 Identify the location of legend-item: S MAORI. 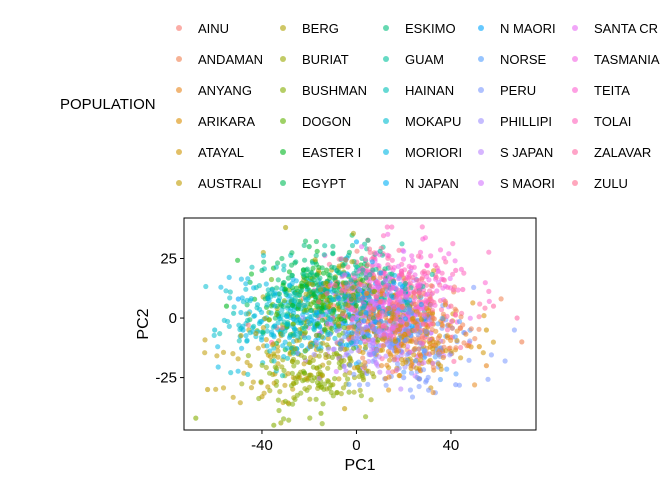
(516, 183).